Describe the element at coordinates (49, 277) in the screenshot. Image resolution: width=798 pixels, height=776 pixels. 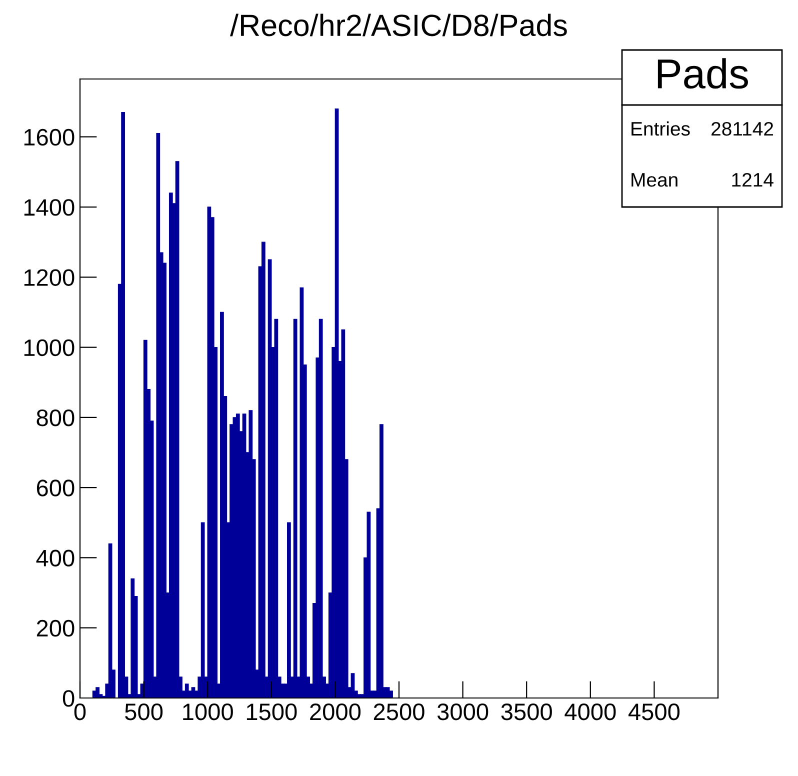
I see `y-tick-label: 1200` at that location.